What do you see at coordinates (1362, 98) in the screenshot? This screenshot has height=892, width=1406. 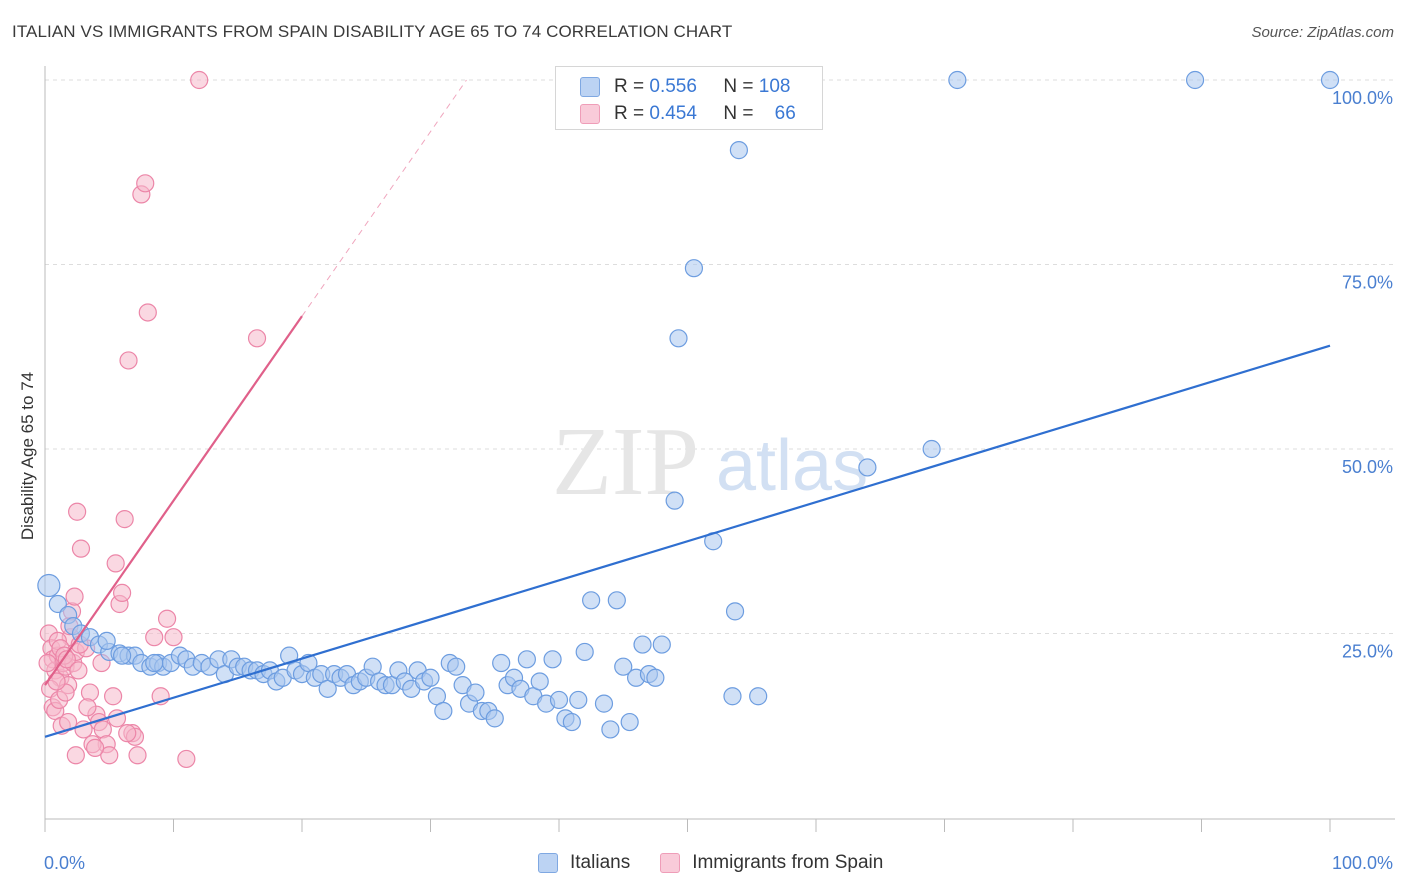 I see `y-tick-label: 100.0%` at bounding box center [1362, 98].